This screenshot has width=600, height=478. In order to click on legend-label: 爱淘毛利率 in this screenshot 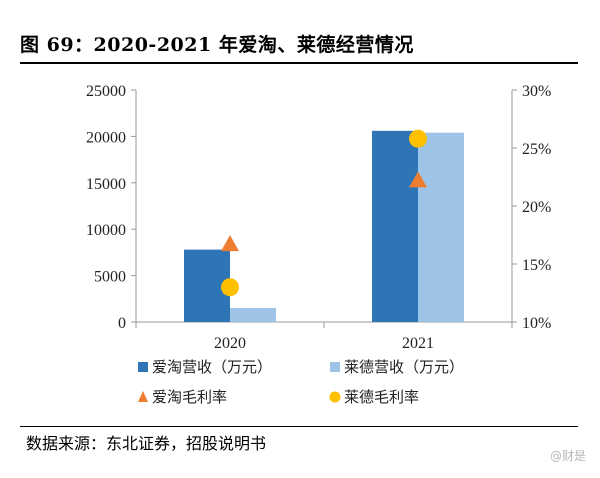, I will do `click(189, 397)`.